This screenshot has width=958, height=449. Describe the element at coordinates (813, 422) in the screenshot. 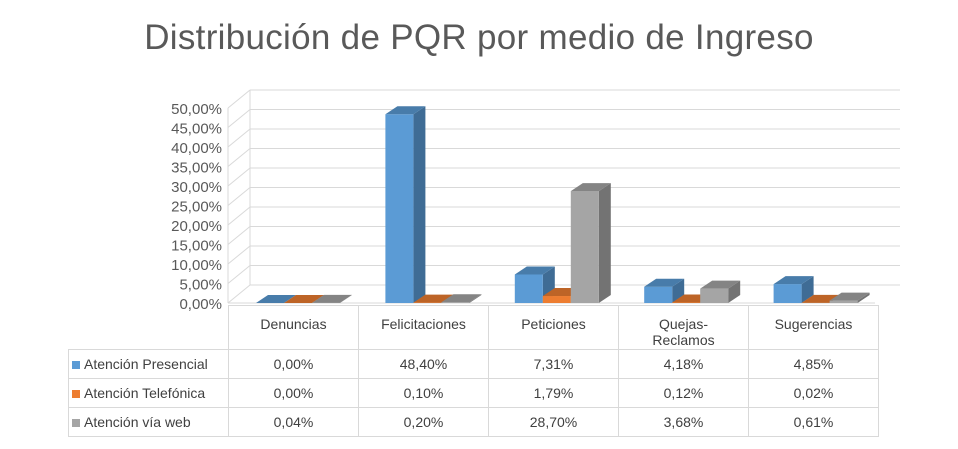

I see `data-cell: 0,61%` at that location.